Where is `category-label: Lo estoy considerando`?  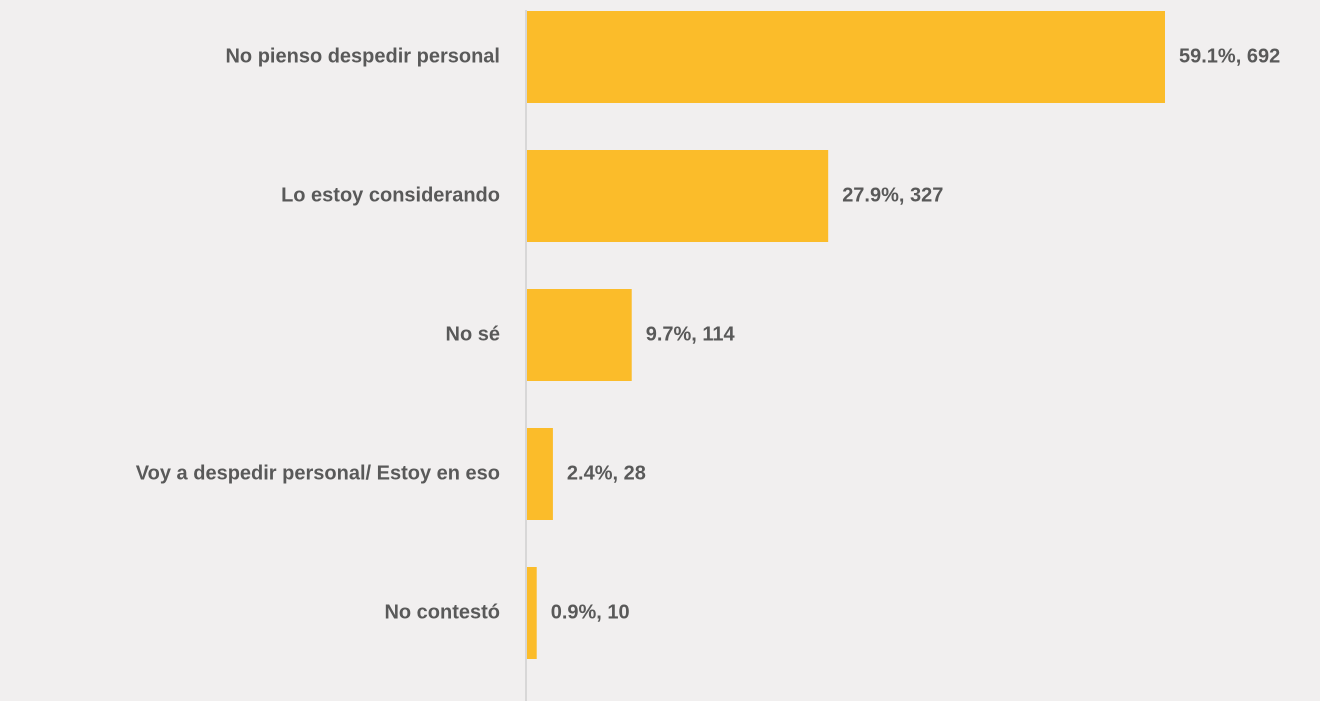
category-label: Lo estoy considerando is located at coordinates (390, 195).